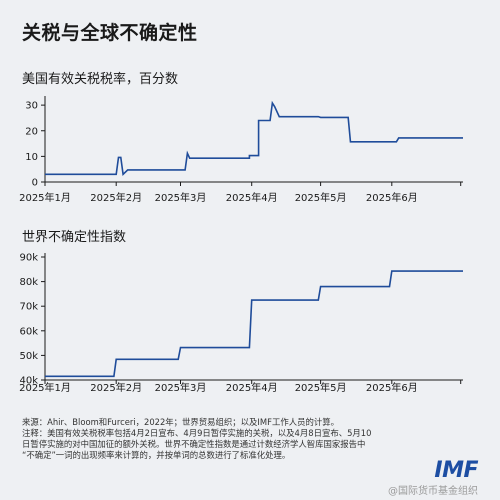 The height and width of the screenshot is (500, 500). Describe the element at coordinates (100, 79) in the screenshot. I see `tariff-chart-title: 美国有效关税税率，百分数` at that location.